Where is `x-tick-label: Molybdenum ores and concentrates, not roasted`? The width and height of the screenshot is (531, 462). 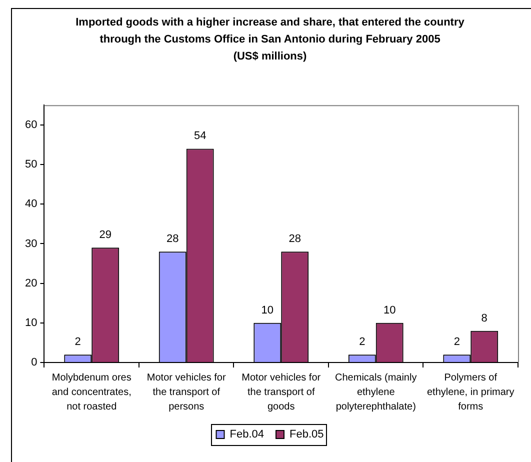
x-tick-label: Molybdenum ores and concentrates, not roasted is located at coordinates (92, 392).